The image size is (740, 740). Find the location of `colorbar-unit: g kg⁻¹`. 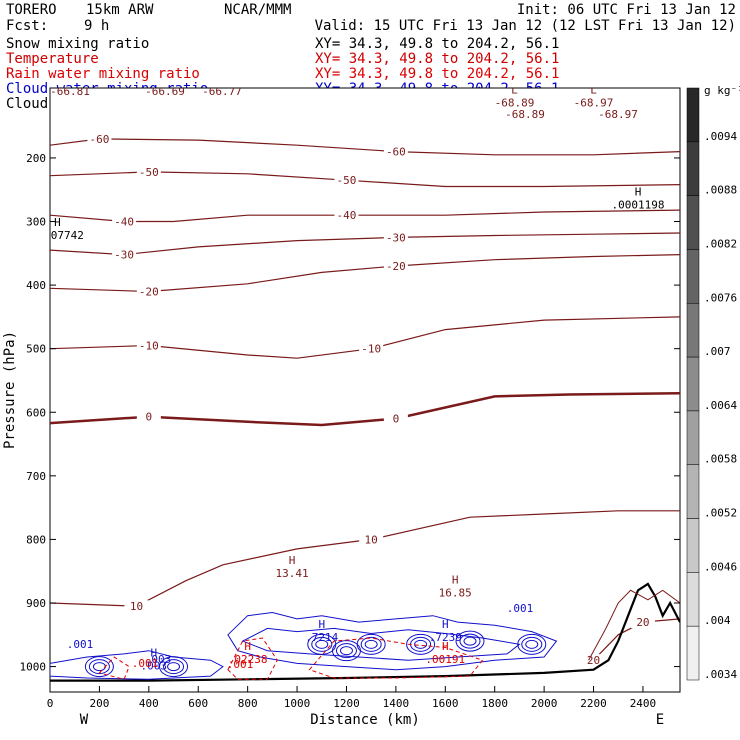

colorbar-unit: g kg⁻¹ is located at coordinates (722, 90).